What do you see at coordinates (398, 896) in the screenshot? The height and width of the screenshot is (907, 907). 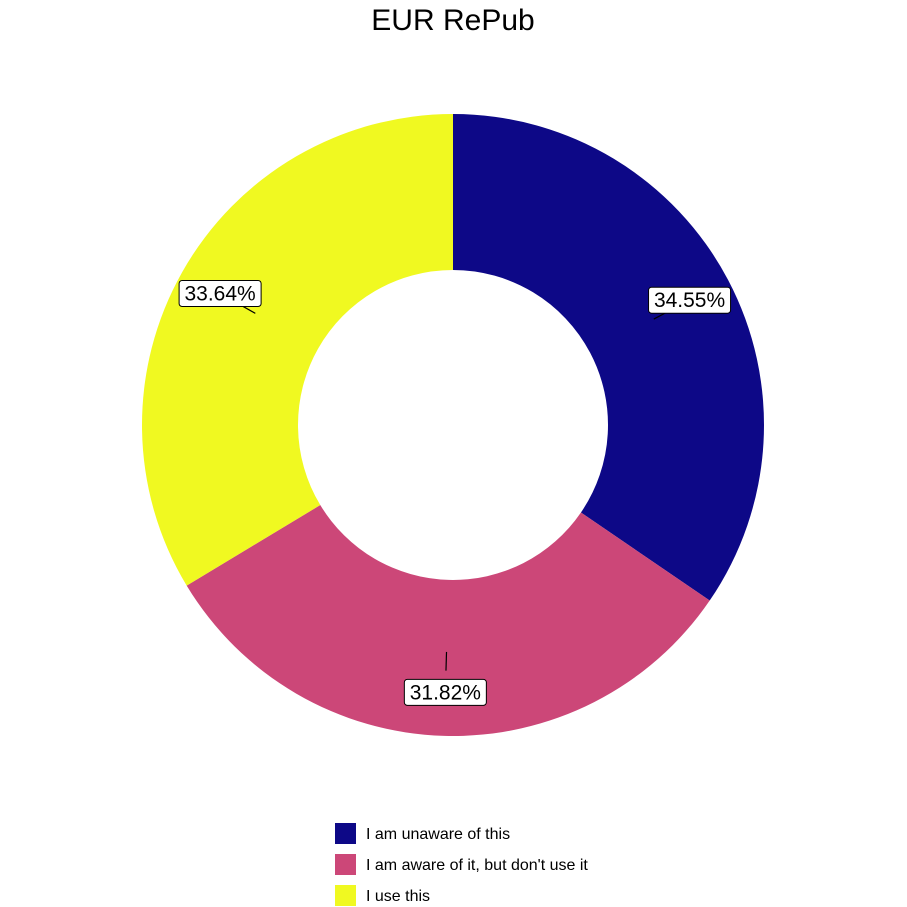 I see `legend-label: I use this` at bounding box center [398, 896].